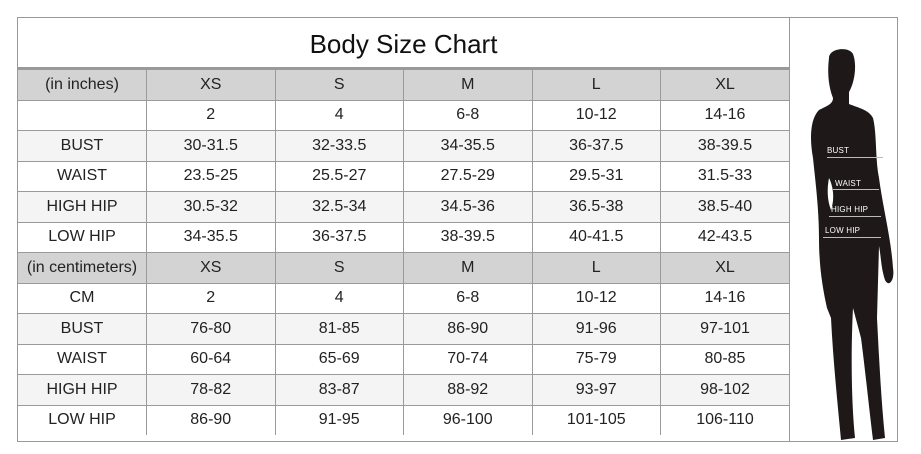  I want to click on table-cell: 38.5-40, so click(724, 207).